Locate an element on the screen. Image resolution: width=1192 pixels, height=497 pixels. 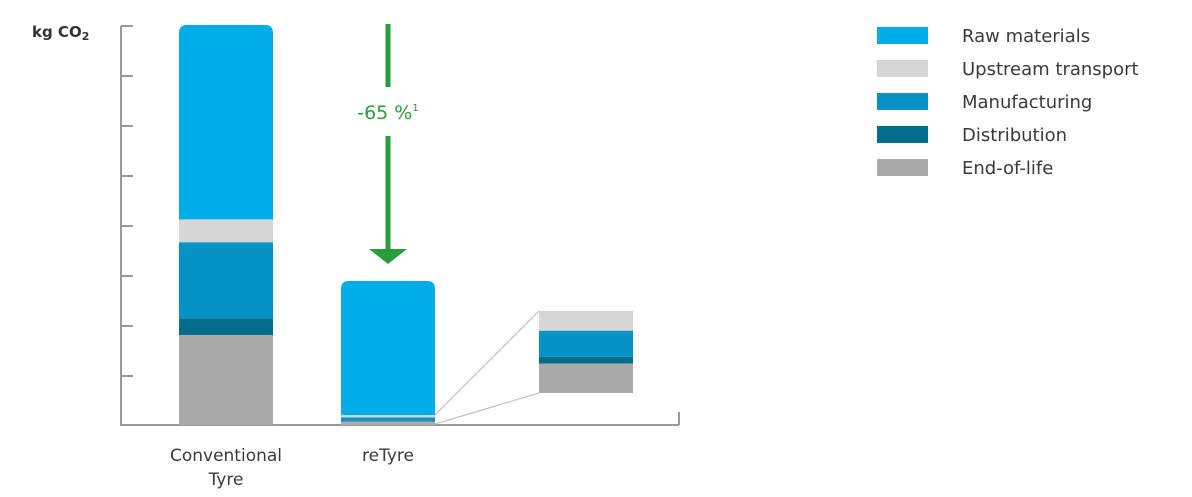
inset-segment-distribution is located at coordinates (586, 360).